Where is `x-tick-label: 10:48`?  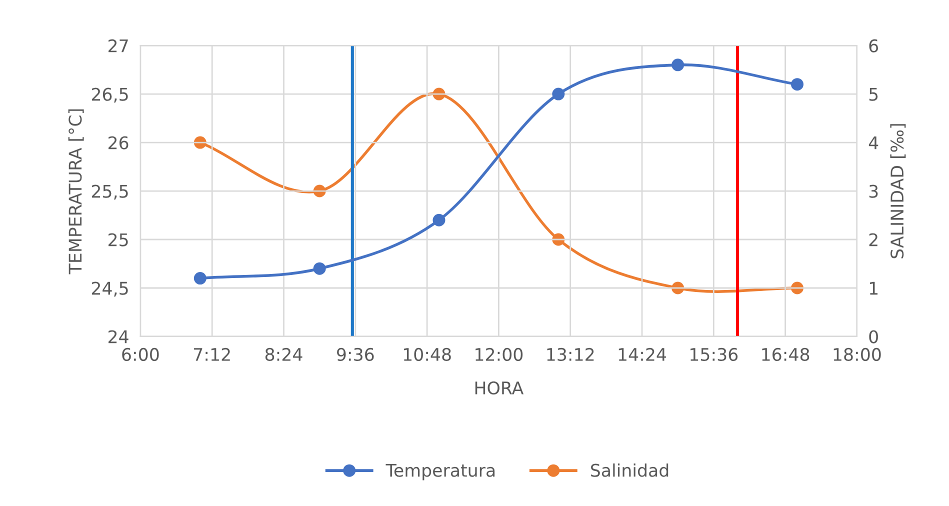
x-tick-label: 10:48 is located at coordinates (427, 355).